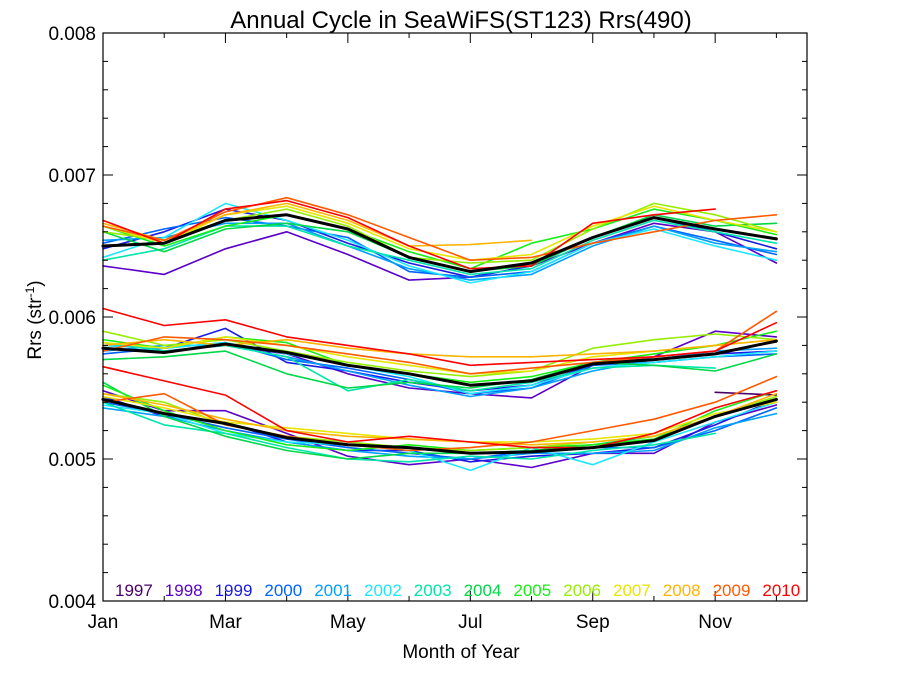 The height and width of the screenshot is (675, 900). What do you see at coordinates (483, 590) in the screenshot?
I see `legend-entry-2004: 2004` at bounding box center [483, 590].